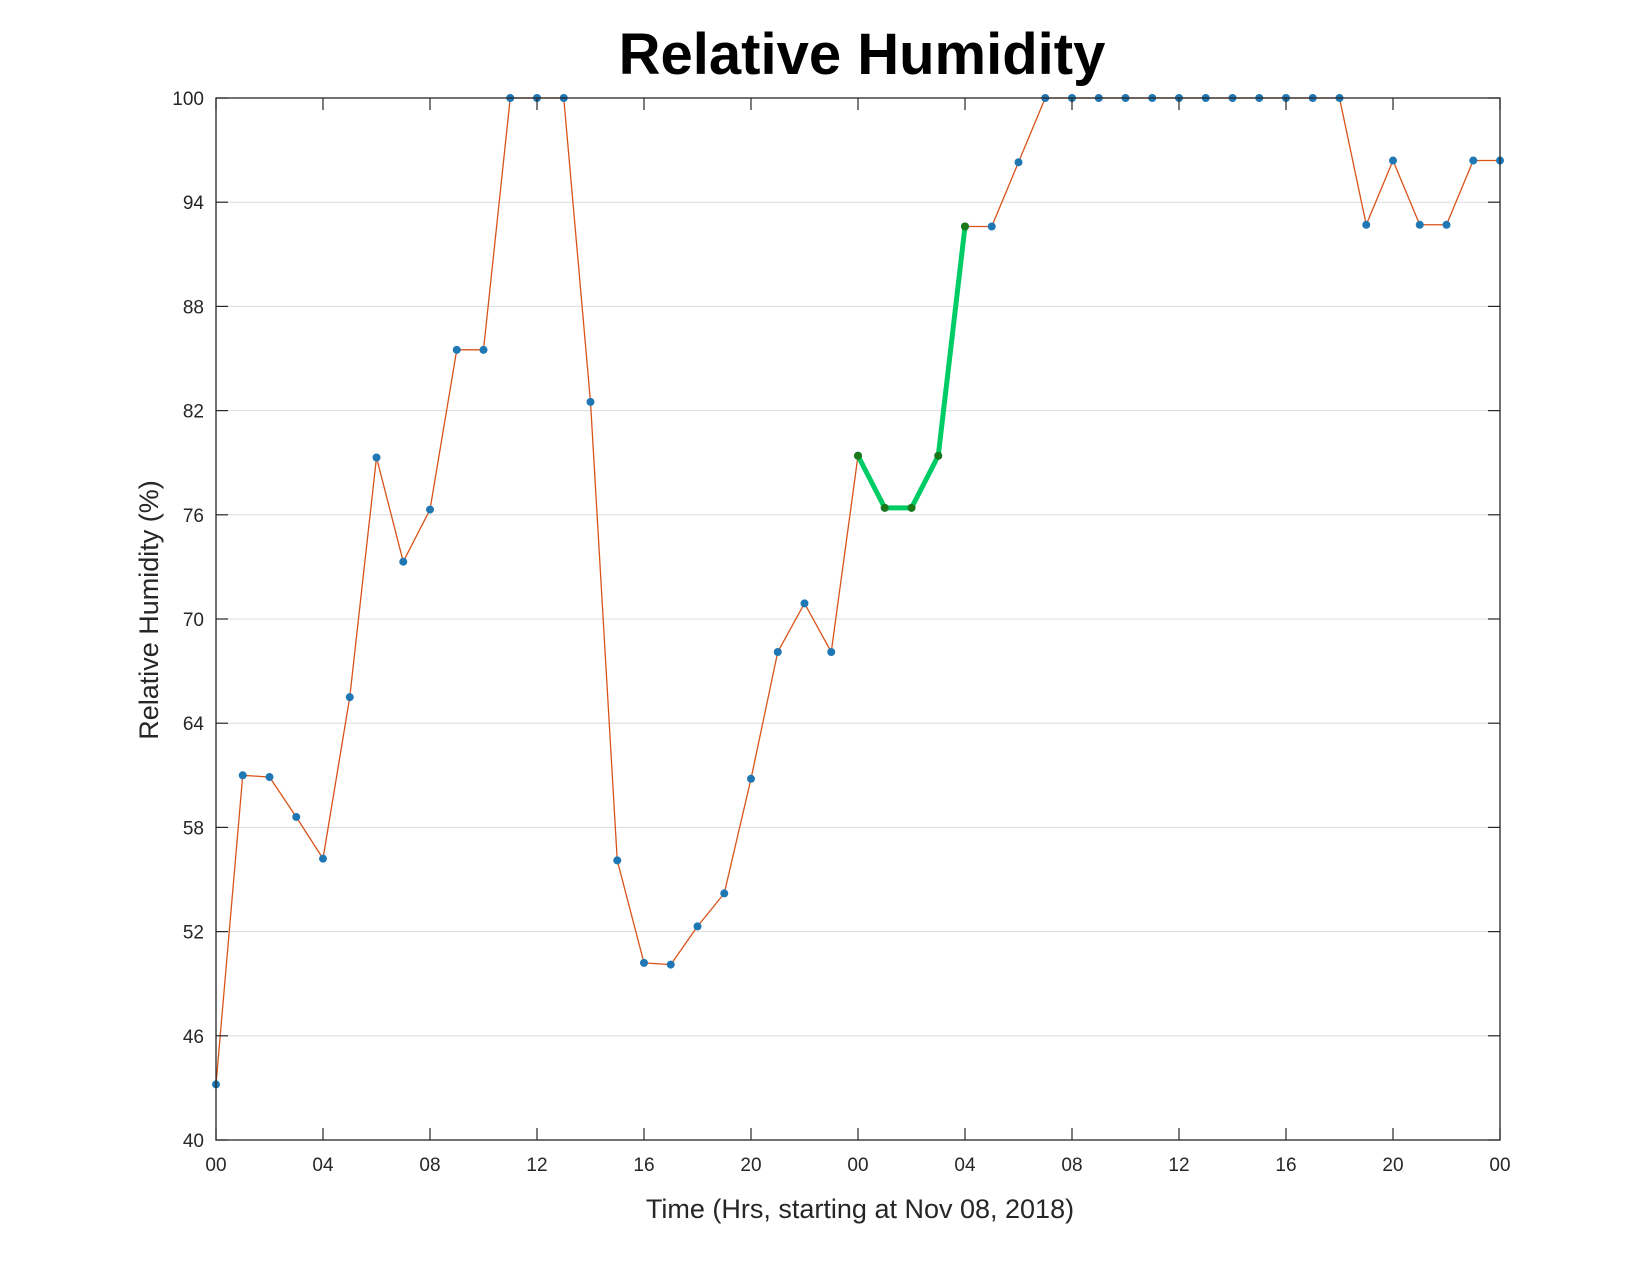 The image size is (1650, 1275). I want to click on y-tick-label: 100, so click(188, 99).